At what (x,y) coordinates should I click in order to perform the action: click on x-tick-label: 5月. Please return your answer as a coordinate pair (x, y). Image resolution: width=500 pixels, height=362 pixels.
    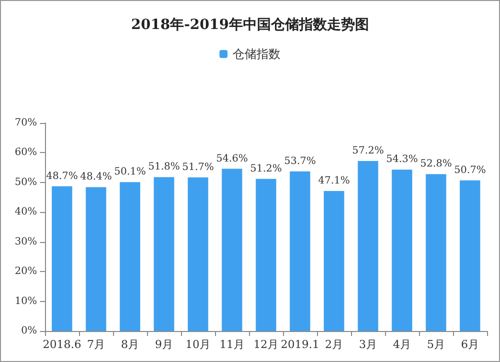
    Looking at the image, I should click on (436, 344).